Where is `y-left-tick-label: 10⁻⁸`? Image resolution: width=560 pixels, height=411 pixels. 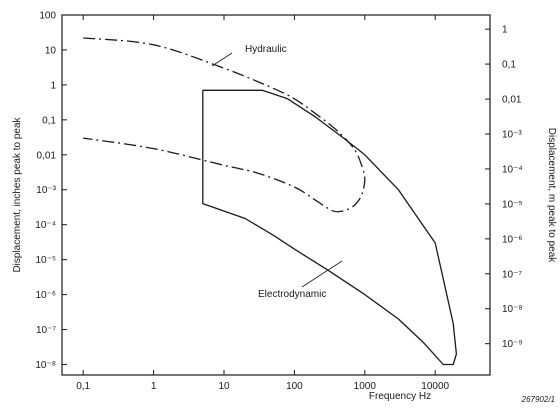
y-left-tick-label: 10⁻⁸ is located at coordinates (45, 365).